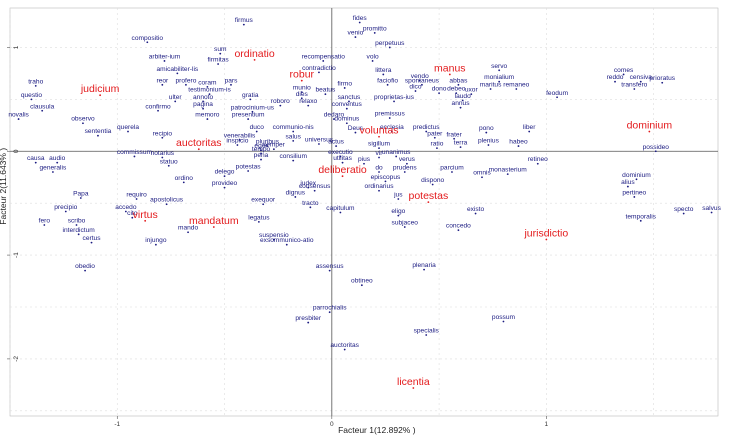  What do you see at coordinates (392, 127) in the screenshot?
I see `word-label: ecclesia` at bounding box center [392, 127].